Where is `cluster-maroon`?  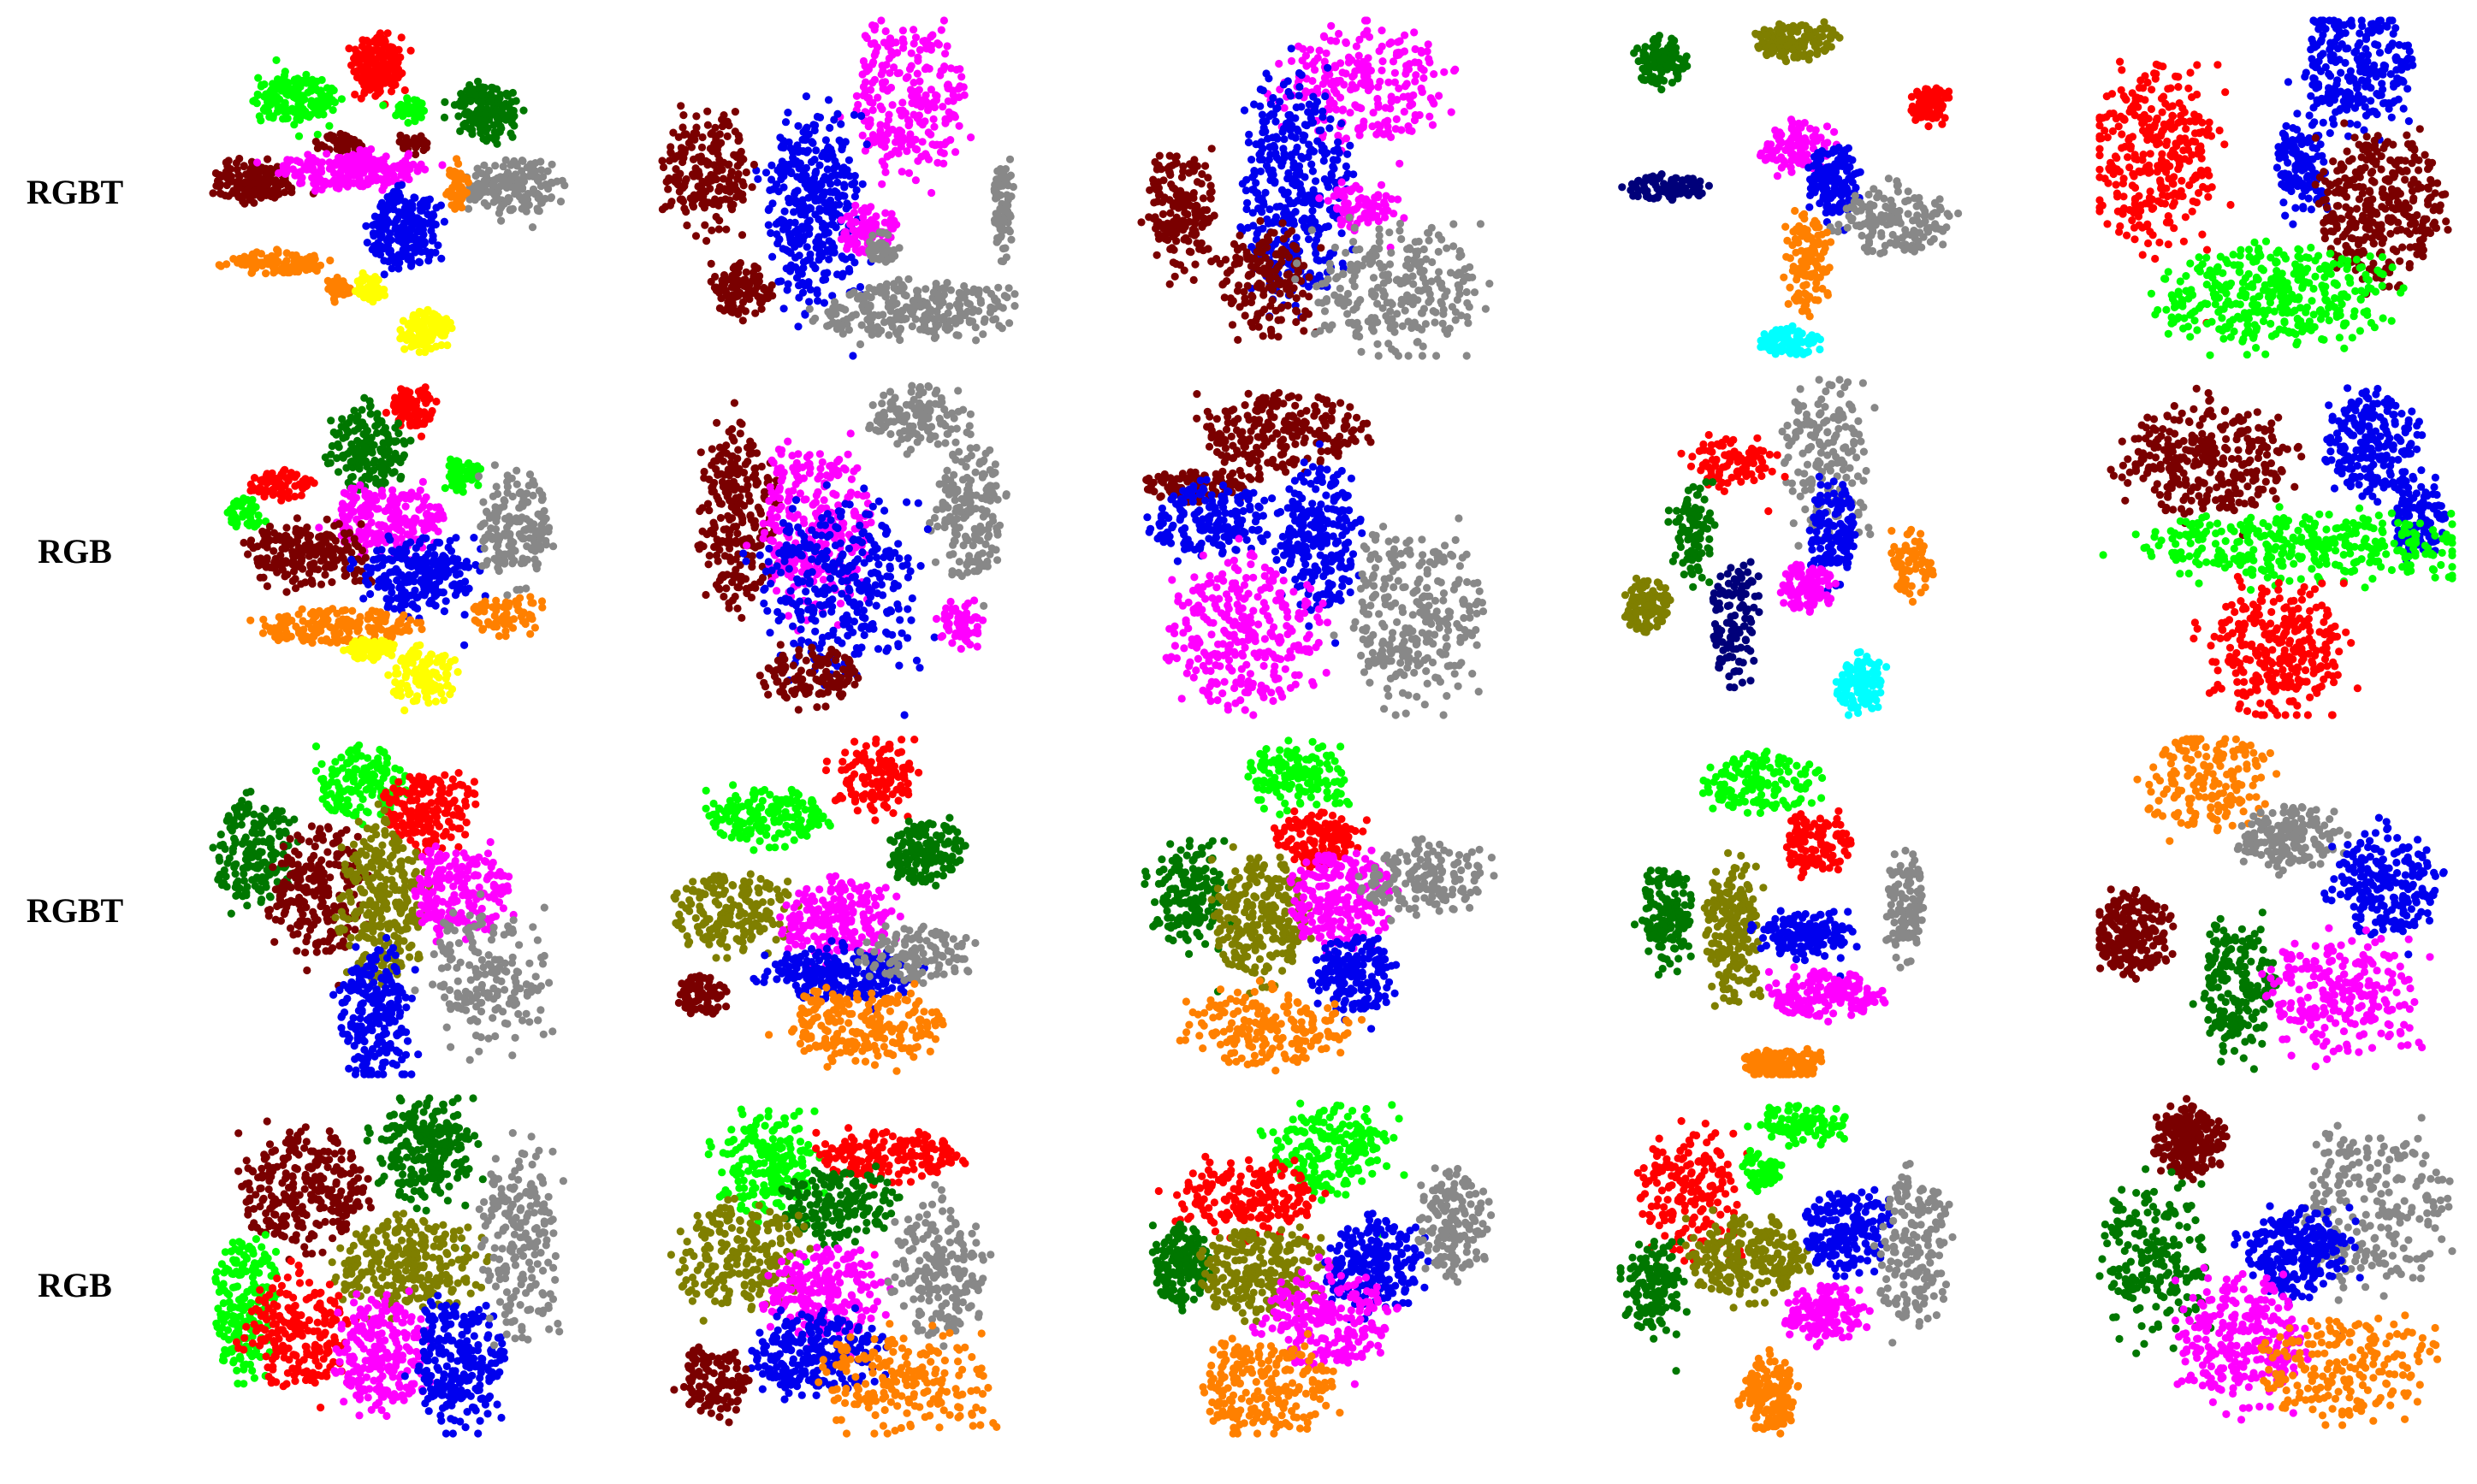
cluster-maroon is located at coordinates (413, 145).